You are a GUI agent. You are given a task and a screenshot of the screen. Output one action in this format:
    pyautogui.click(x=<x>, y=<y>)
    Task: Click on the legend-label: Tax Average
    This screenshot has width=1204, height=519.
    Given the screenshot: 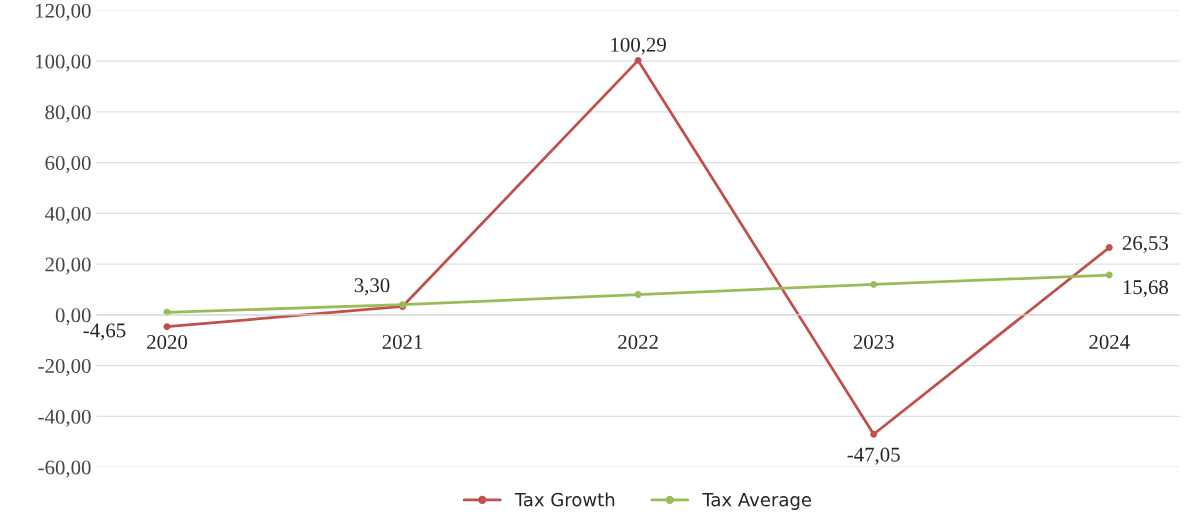 What is the action you would take?
    pyautogui.click(x=757, y=501)
    